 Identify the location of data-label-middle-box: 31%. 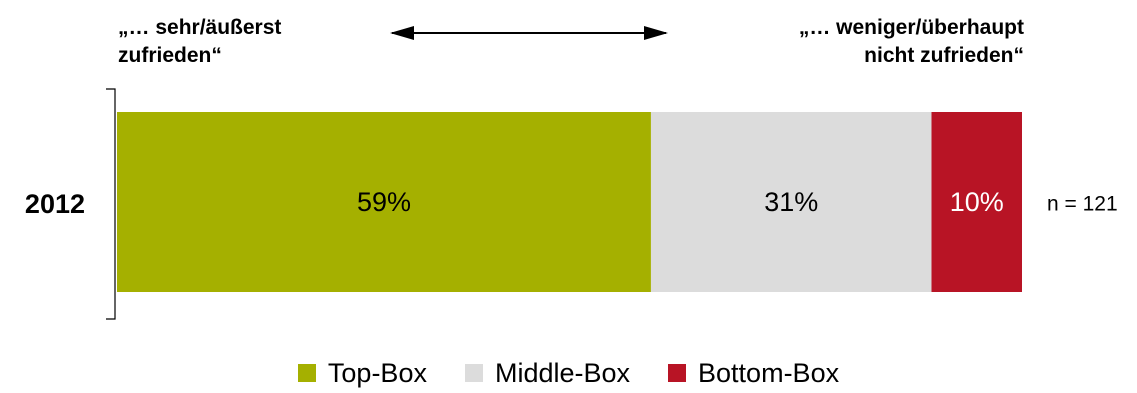
(791, 202).